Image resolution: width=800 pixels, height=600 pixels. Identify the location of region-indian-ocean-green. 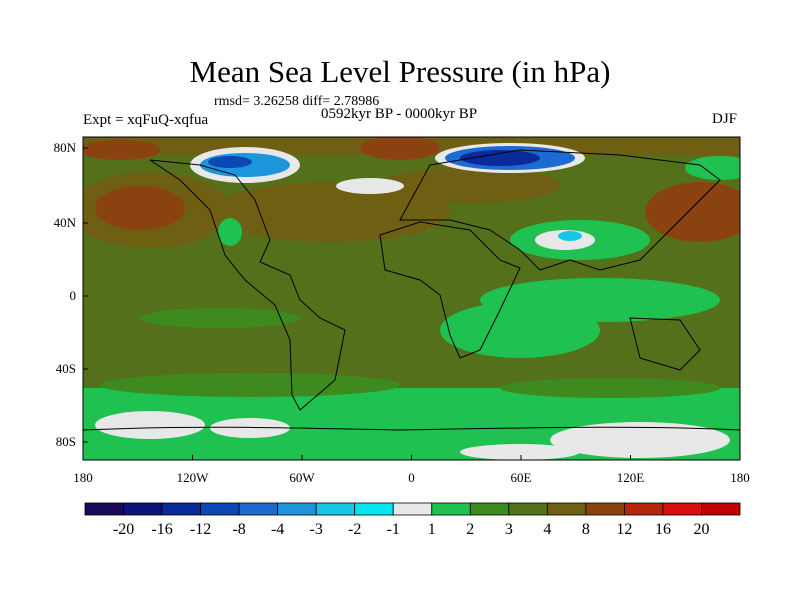
(520, 330).